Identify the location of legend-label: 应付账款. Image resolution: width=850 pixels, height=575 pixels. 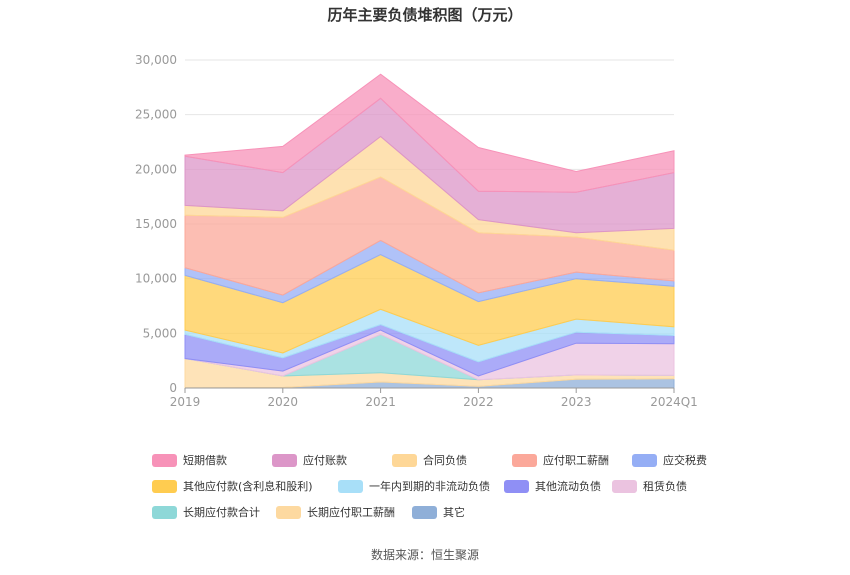
(325, 460).